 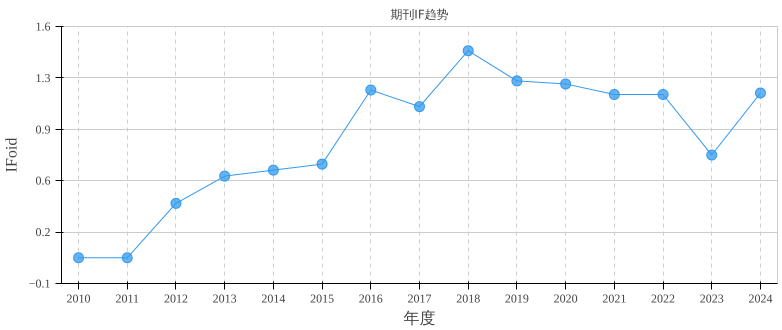 I want to click on y-tick-label: 0.6, so click(x=43, y=181).